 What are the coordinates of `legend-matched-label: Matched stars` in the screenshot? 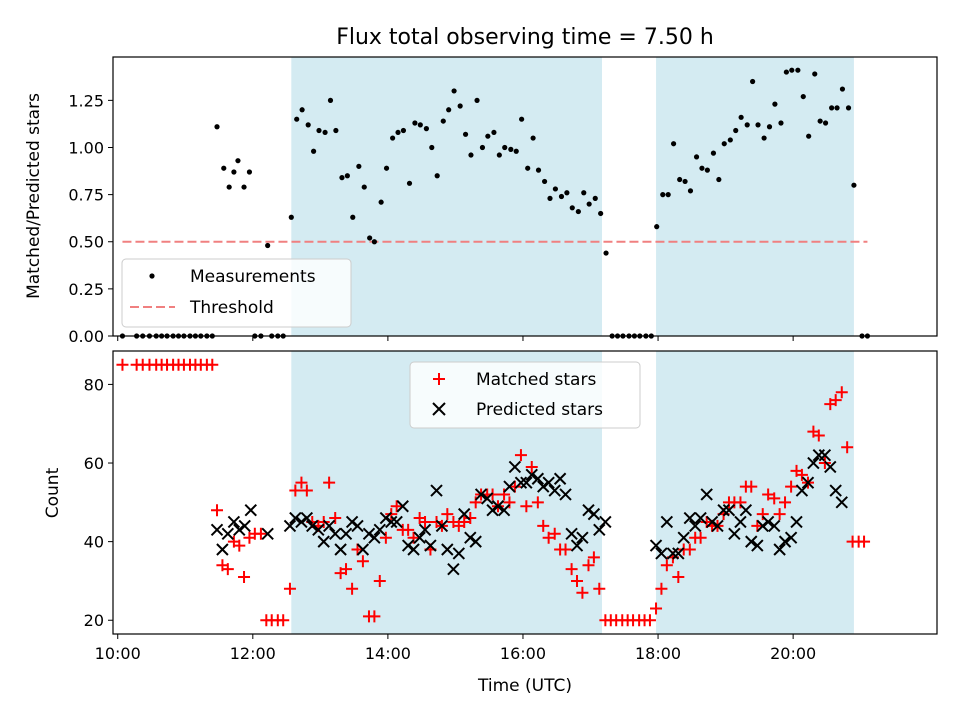 It's located at (536, 380).